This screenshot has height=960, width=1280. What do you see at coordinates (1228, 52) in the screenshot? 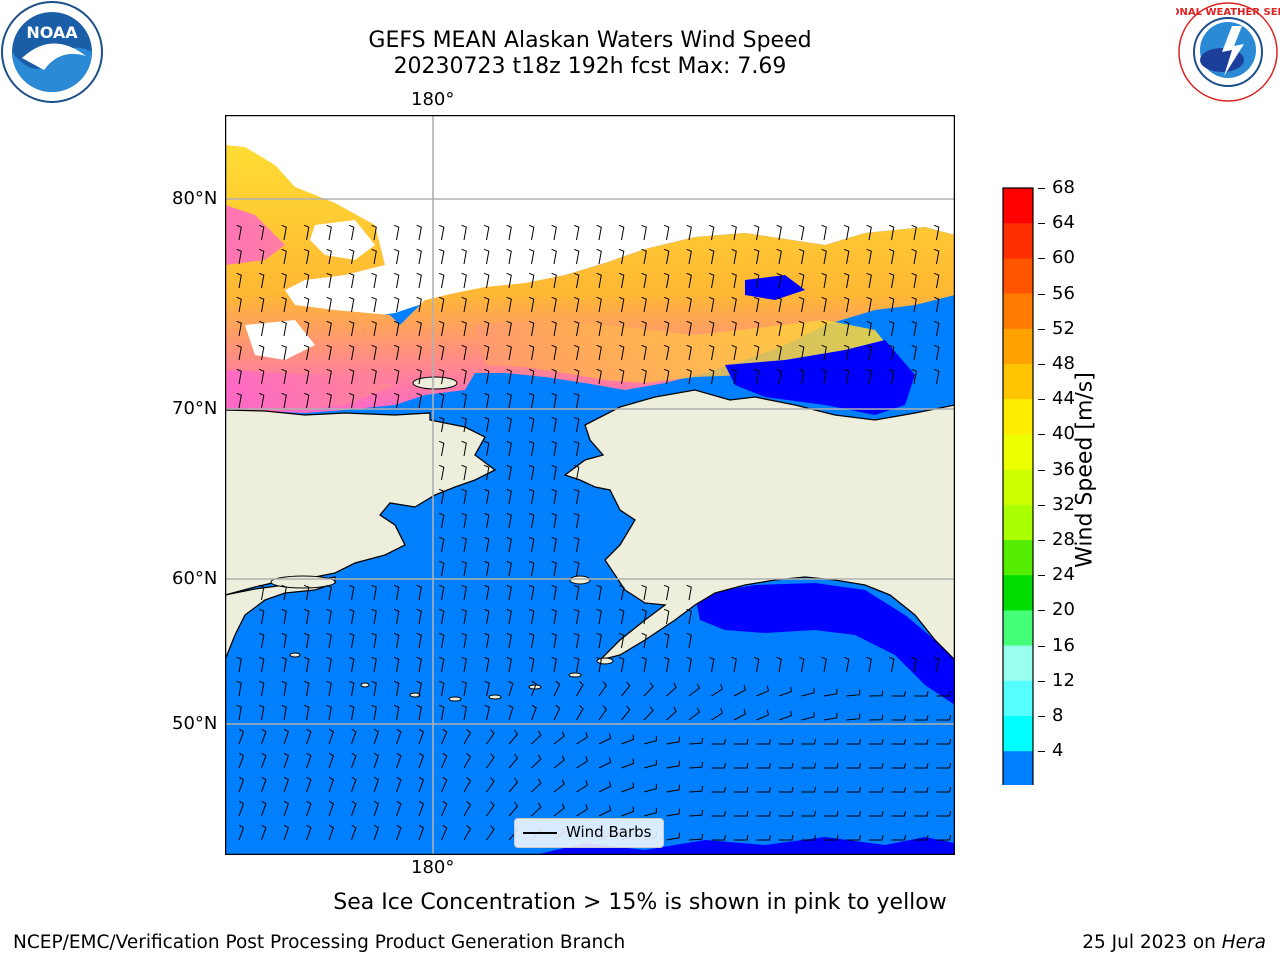
I see `nws-logo: NATIONAL WEATHER SERVICE` at bounding box center [1228, 52].